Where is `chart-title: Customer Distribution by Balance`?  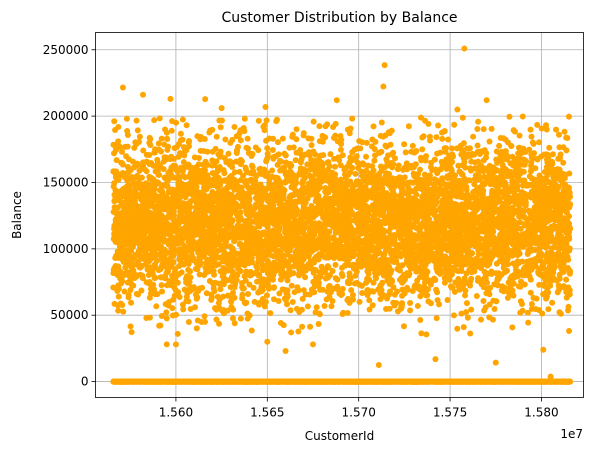
chart-title: Customer Distribution by Balance is located at coordinates (339, 18).